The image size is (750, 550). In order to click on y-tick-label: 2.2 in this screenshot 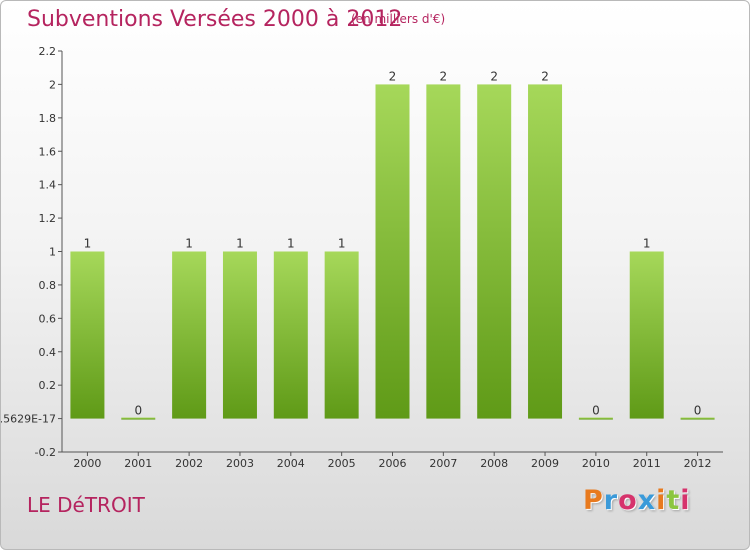, I will do `click(48, 51)`.